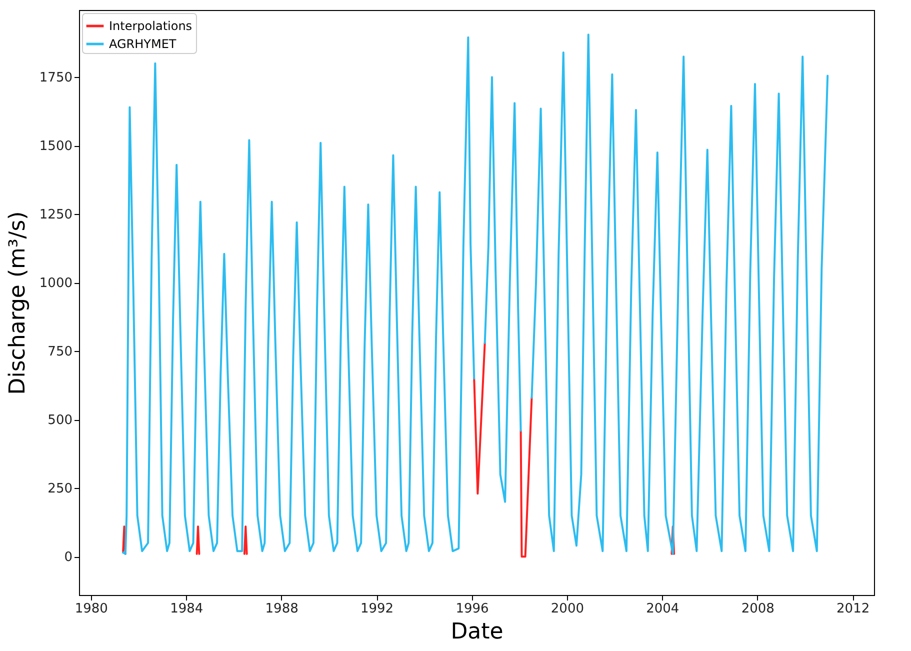 The image size is (911, 651). I want to click on x-tick-label: 2012, so click(853, 609).